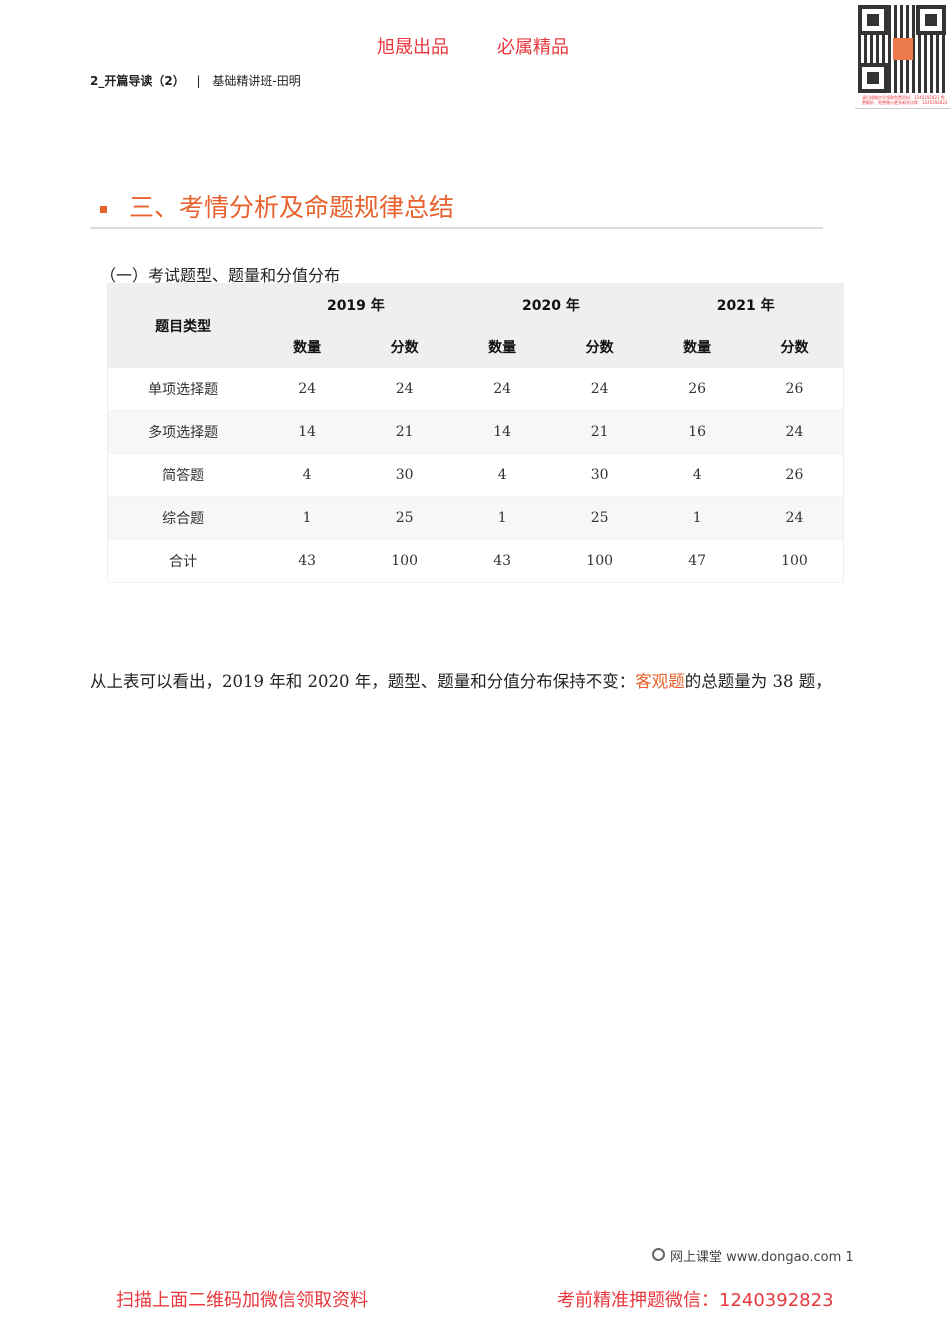  I want to click on paragraph-text: 的总题量为 38 题，, so click(758, 681).